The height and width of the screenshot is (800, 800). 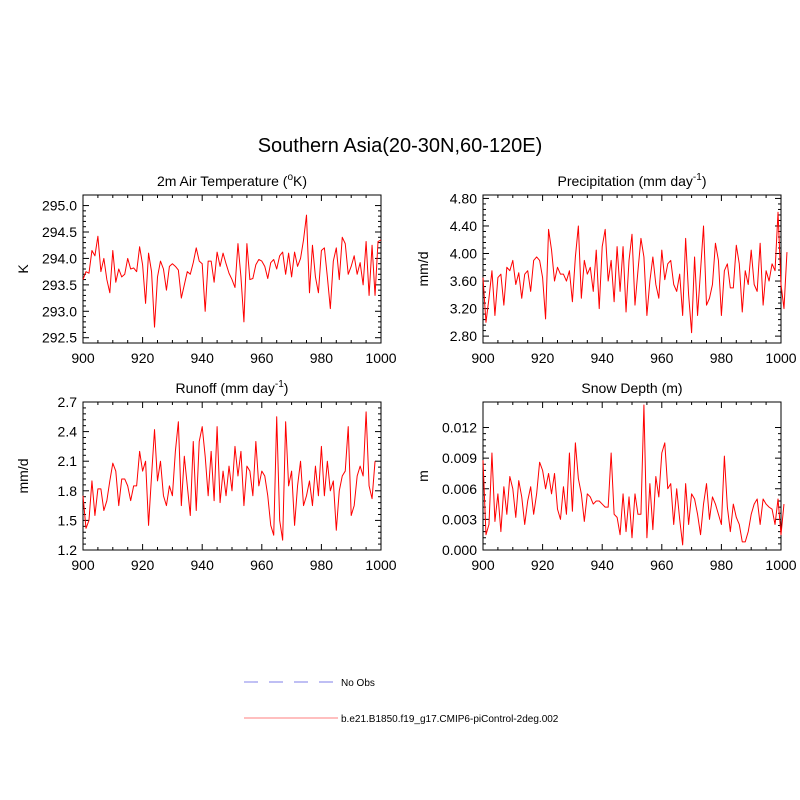 I want to click on y-tick-label: 2.80, so click(x=463, y=336).